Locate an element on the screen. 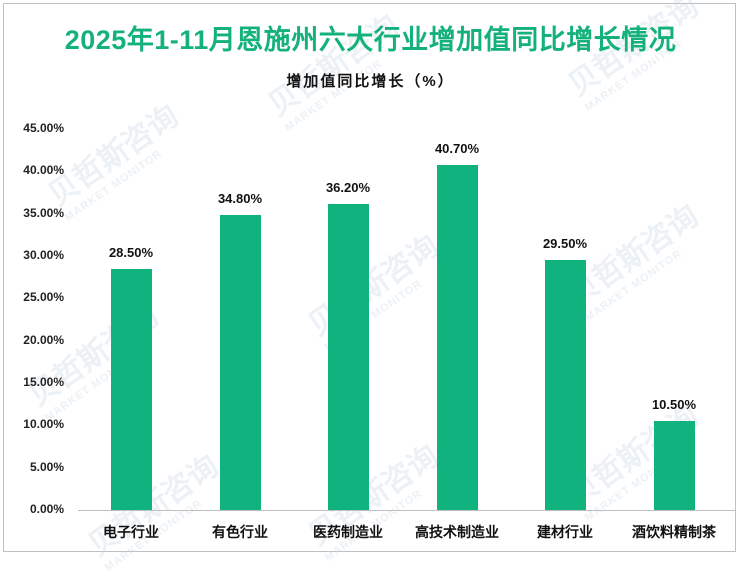 This screenshot has width=741, height=574. x-category-label: 建材行业 is located at coordinates (565, 532).